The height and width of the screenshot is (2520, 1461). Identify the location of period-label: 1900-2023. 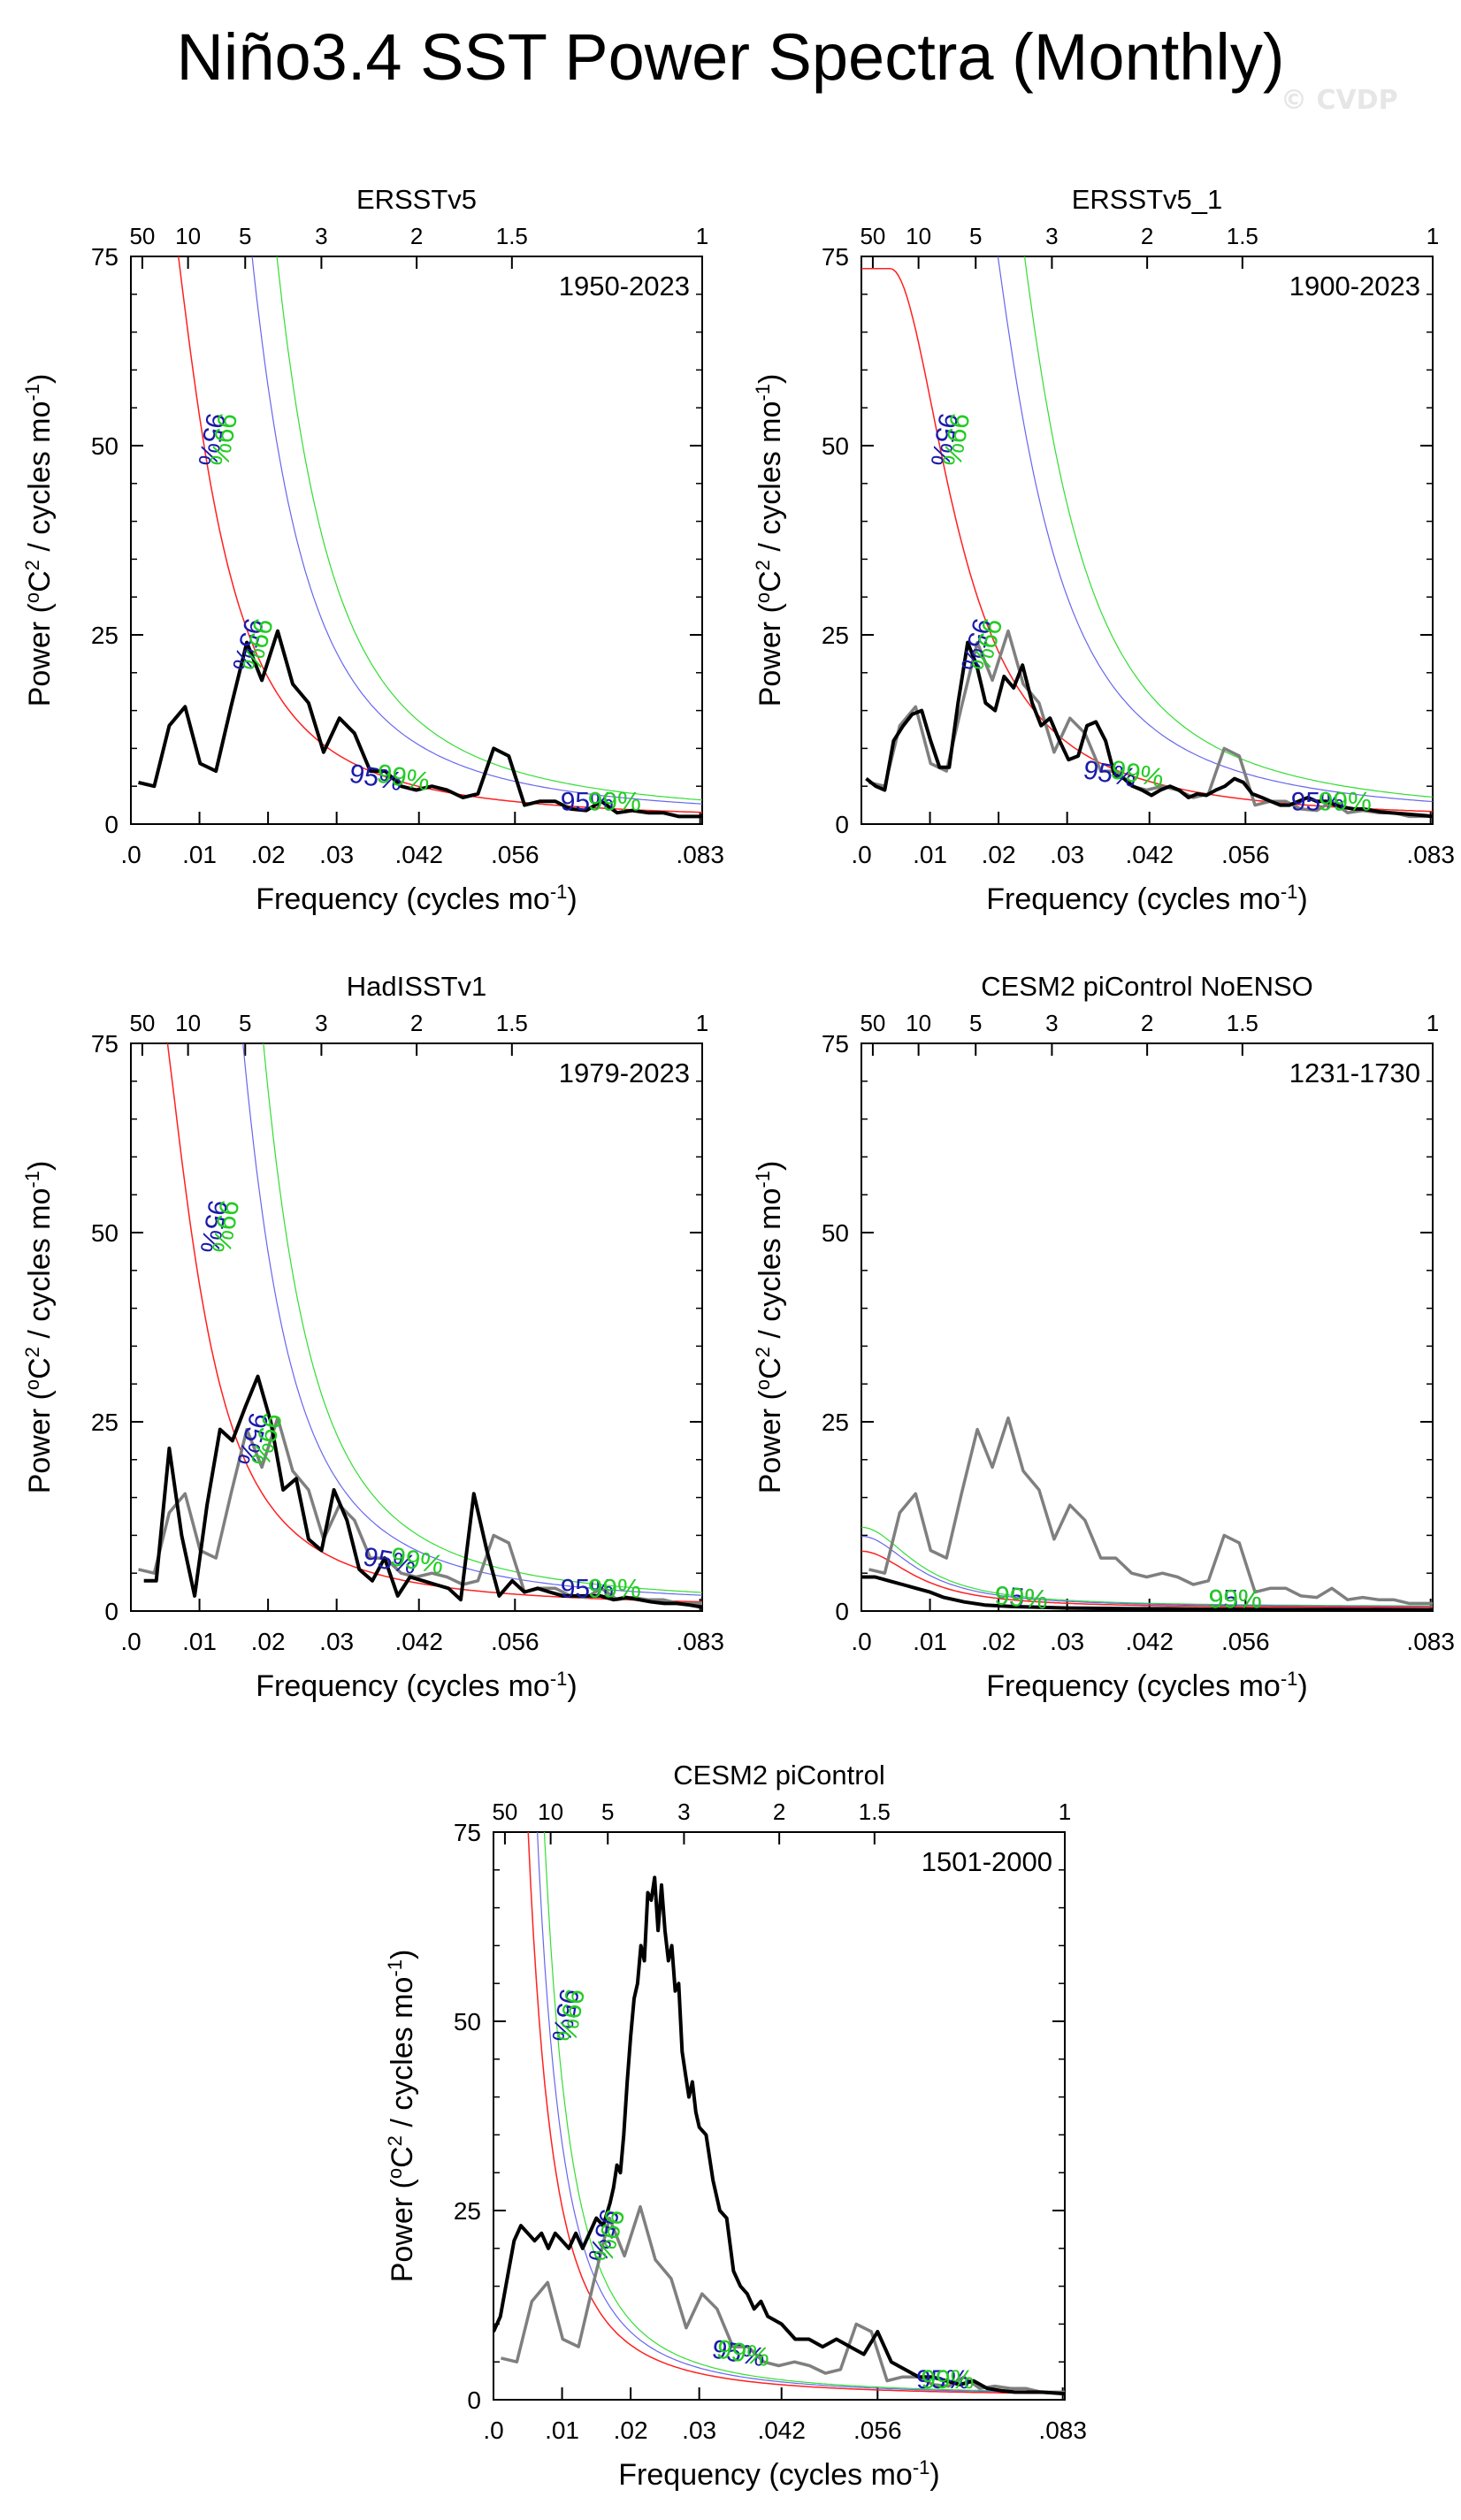
(1354, 286).